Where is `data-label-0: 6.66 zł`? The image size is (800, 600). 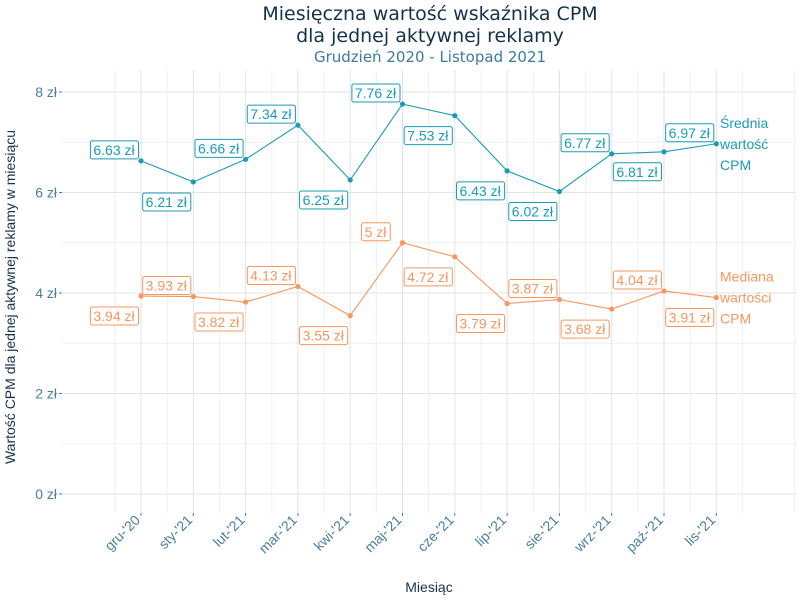 data-label-0: 6.66 zł is located at coordinates (219, 148).